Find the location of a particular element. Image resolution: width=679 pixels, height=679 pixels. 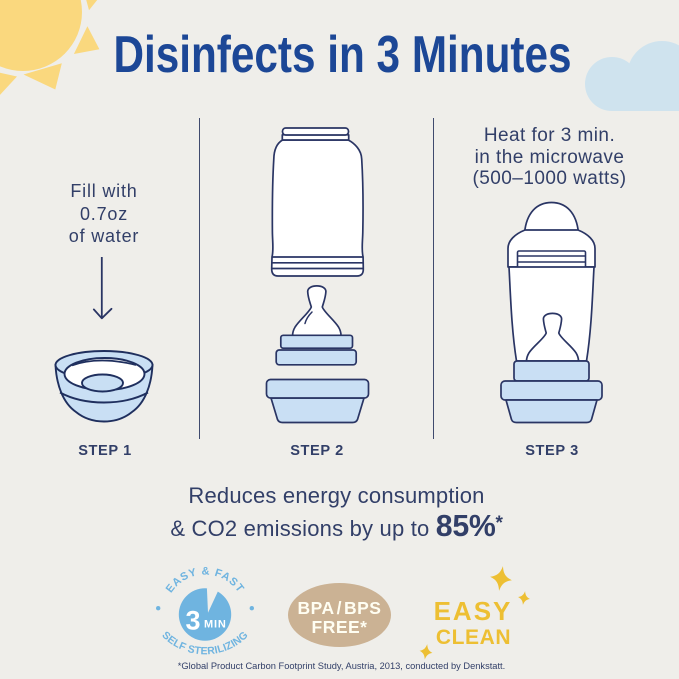

svg-text: BPA / BPS is located at coordinates (340, 608).